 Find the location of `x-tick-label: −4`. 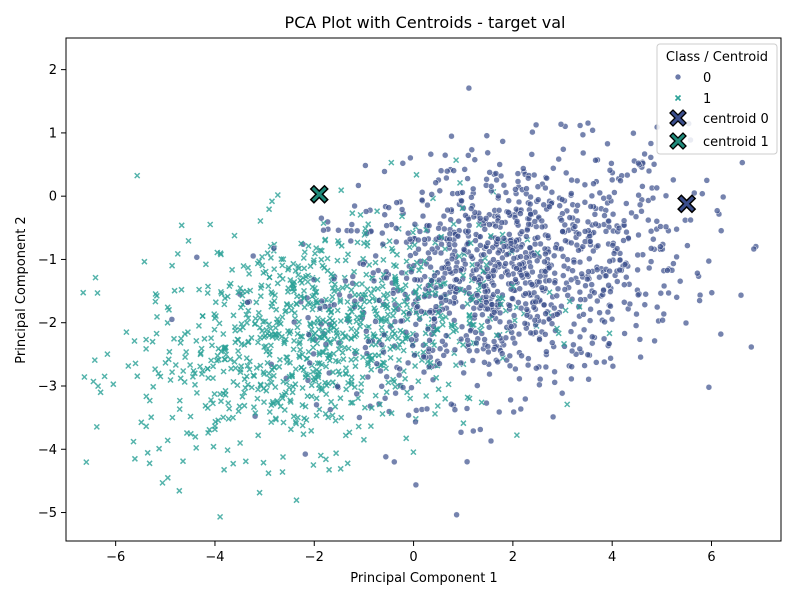

x-tick-label: −4 is located at coordinates (214, 557).